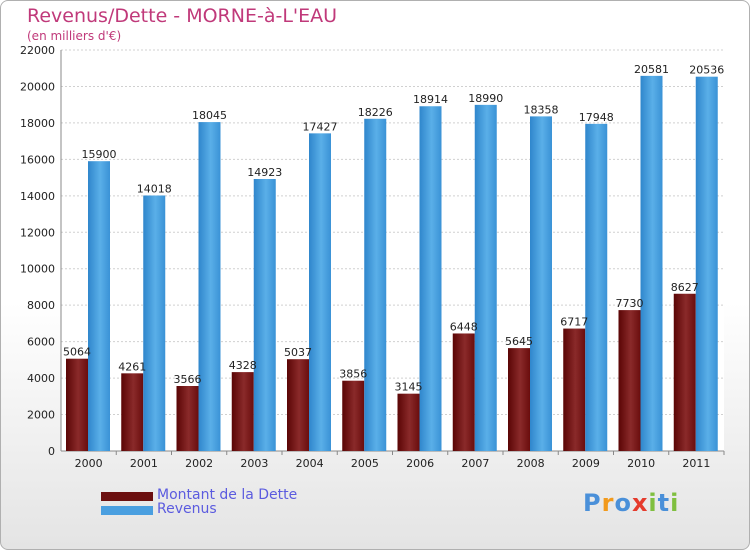 The width and height of the screenshot is (750, 550). What do you see at coordinates (41, 305) in the screenshot?
I see `y-tick-label: 8000` at bounding box center [41, 305].